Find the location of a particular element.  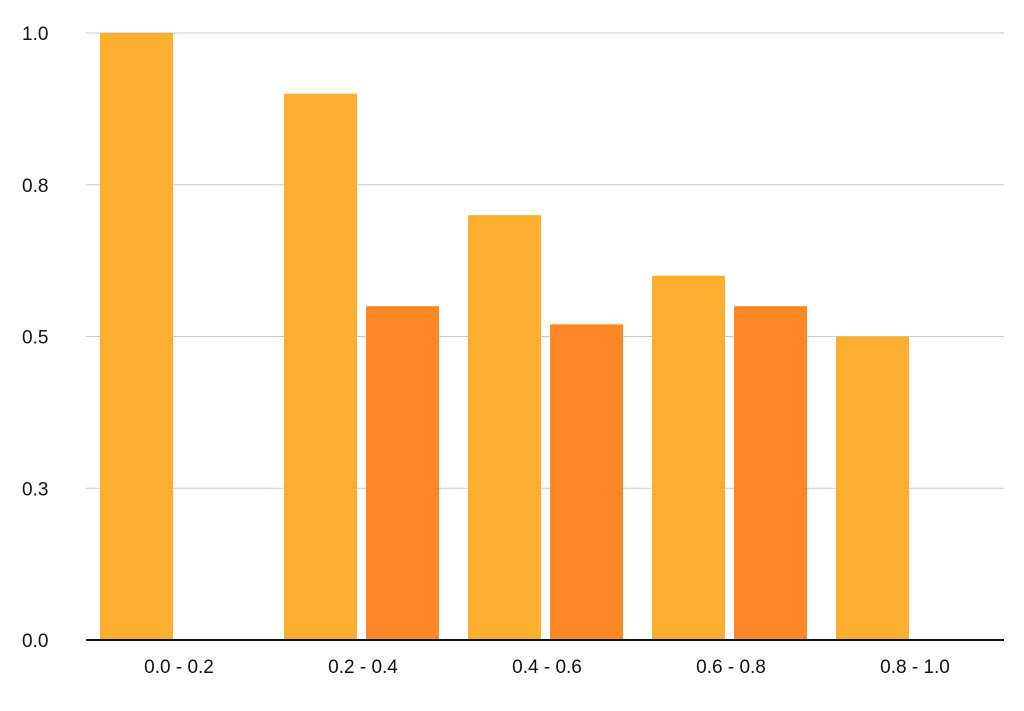

y-tick-label: 0.8 is located at coordinates (35, 186).